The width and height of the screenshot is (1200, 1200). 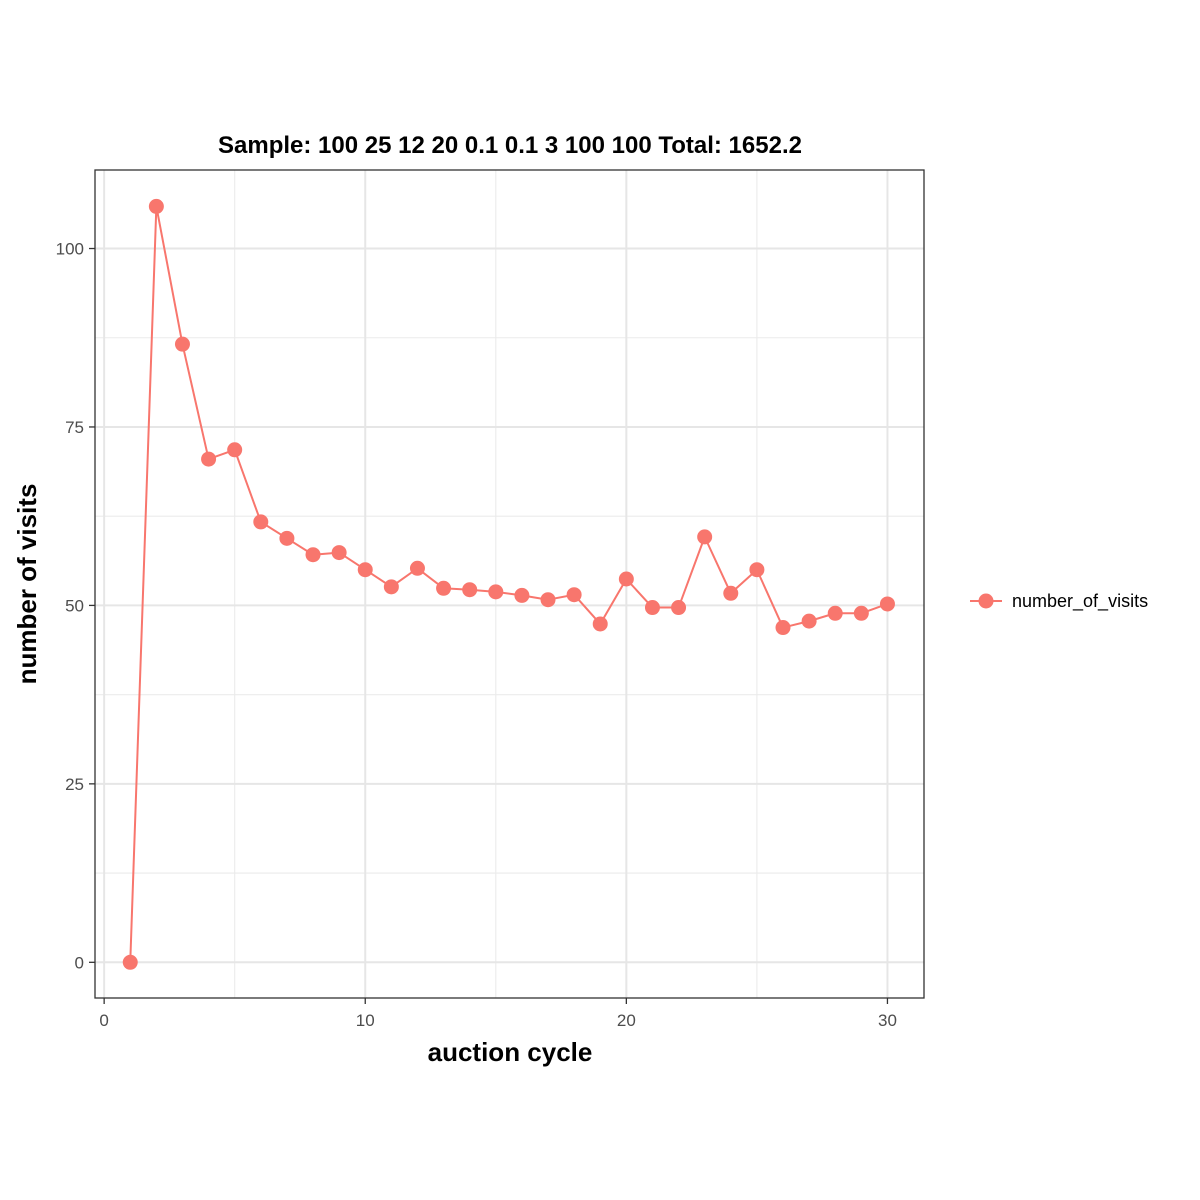 I want to click on y-tick-label: 100, so click(x=70, y=249).